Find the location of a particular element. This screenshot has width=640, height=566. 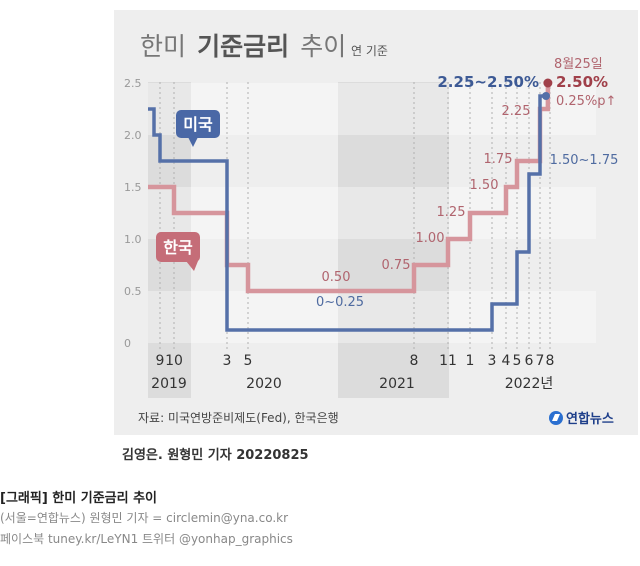

caption-title: [그래픽] 한미 기준금리 추이 is located at coordinates (79, 498).